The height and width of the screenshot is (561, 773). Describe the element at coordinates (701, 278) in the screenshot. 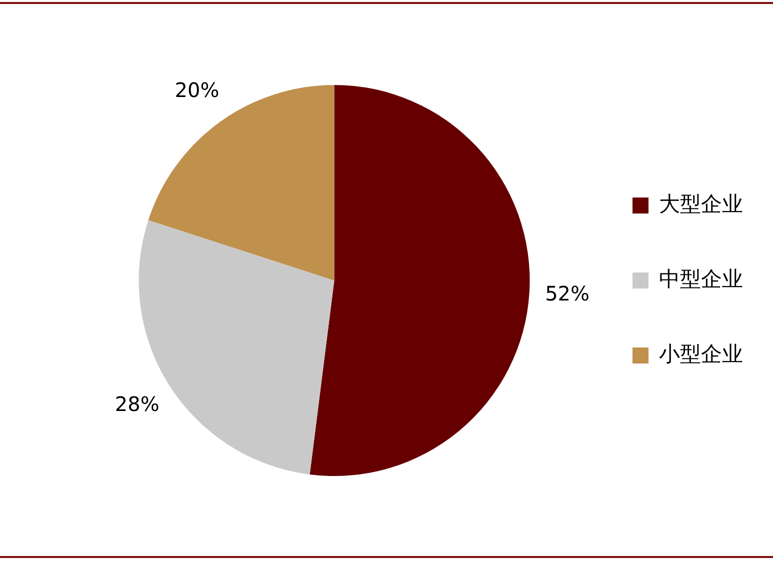

I see `legend-label: 中型企业` at that location.